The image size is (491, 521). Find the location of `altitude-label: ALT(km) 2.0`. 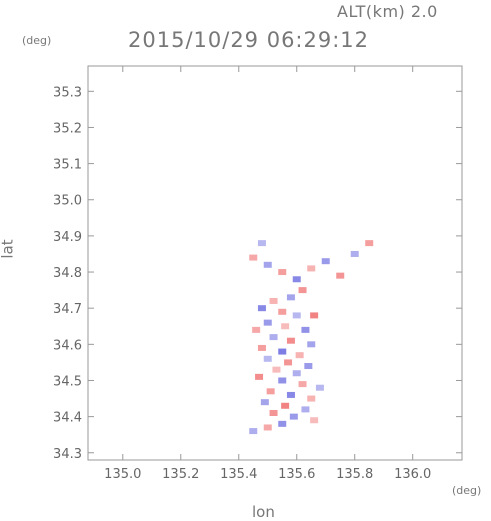

altitude-label: ALT(km) 2.0 is located at coordinates (387, 11).